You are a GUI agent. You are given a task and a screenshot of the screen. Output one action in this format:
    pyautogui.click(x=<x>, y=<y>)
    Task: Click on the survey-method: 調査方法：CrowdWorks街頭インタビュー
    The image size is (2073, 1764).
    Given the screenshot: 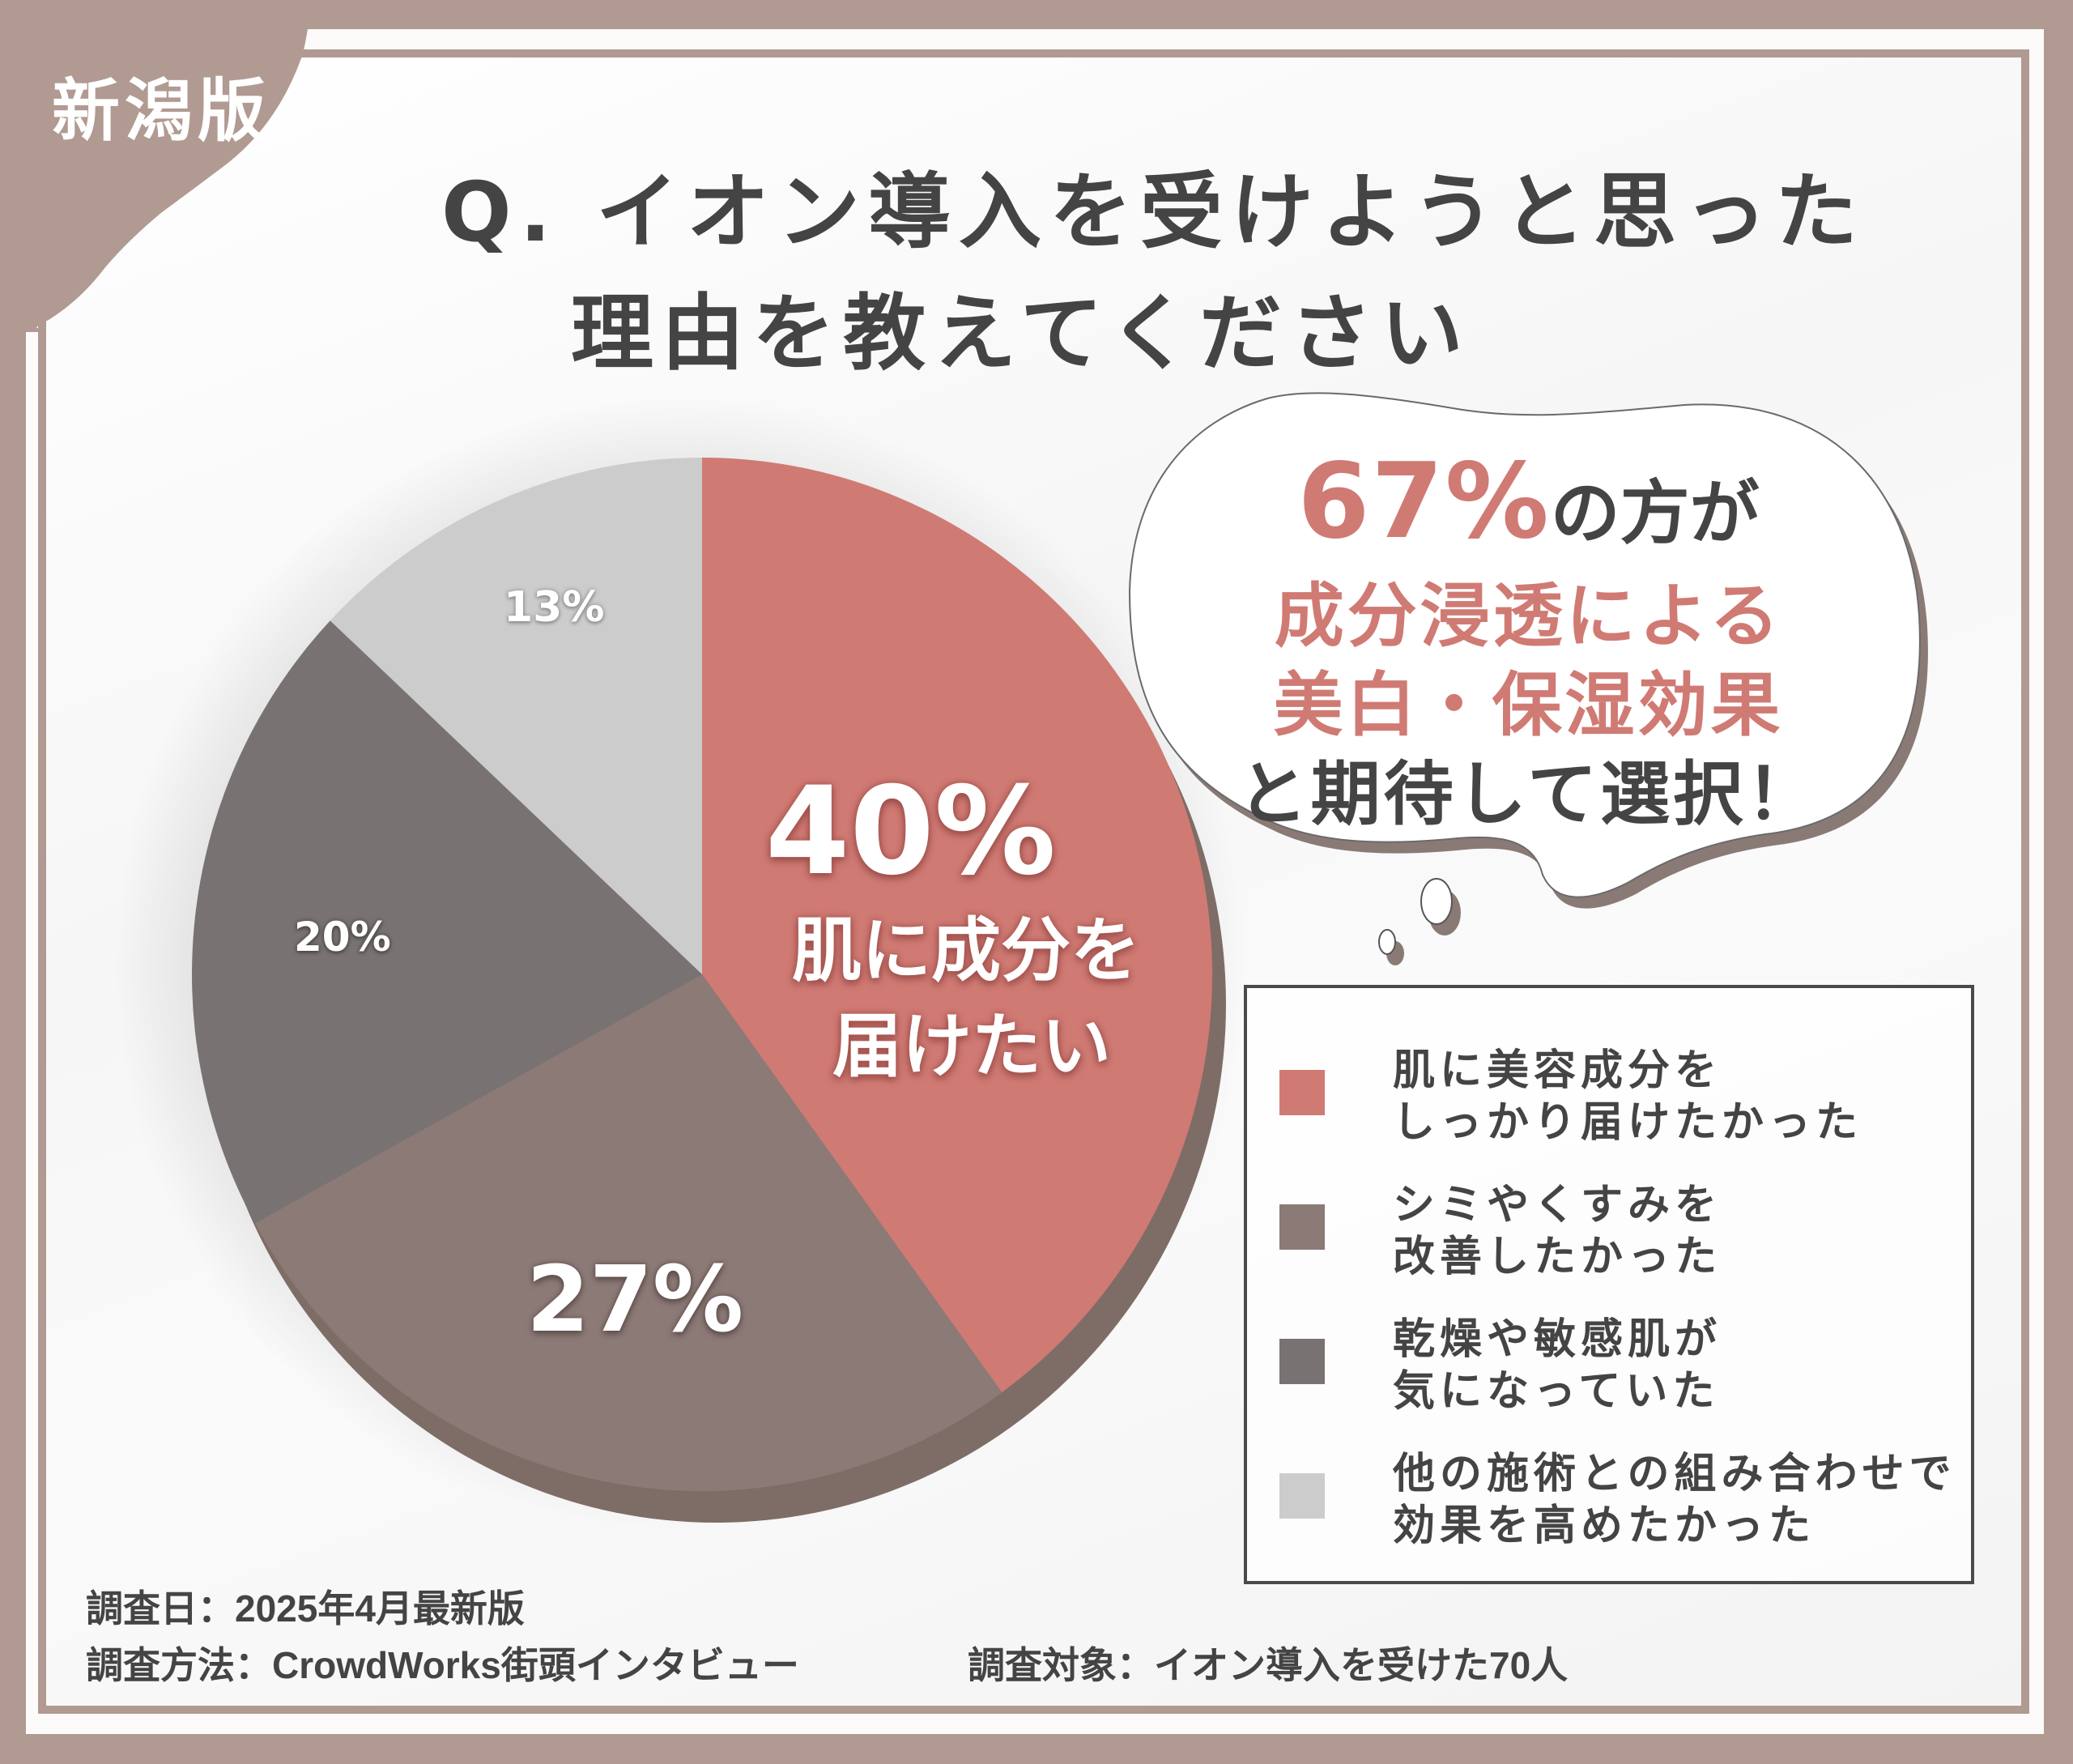 What is the action you would take?
    pyautogui.click(x=443, y=1665)
    